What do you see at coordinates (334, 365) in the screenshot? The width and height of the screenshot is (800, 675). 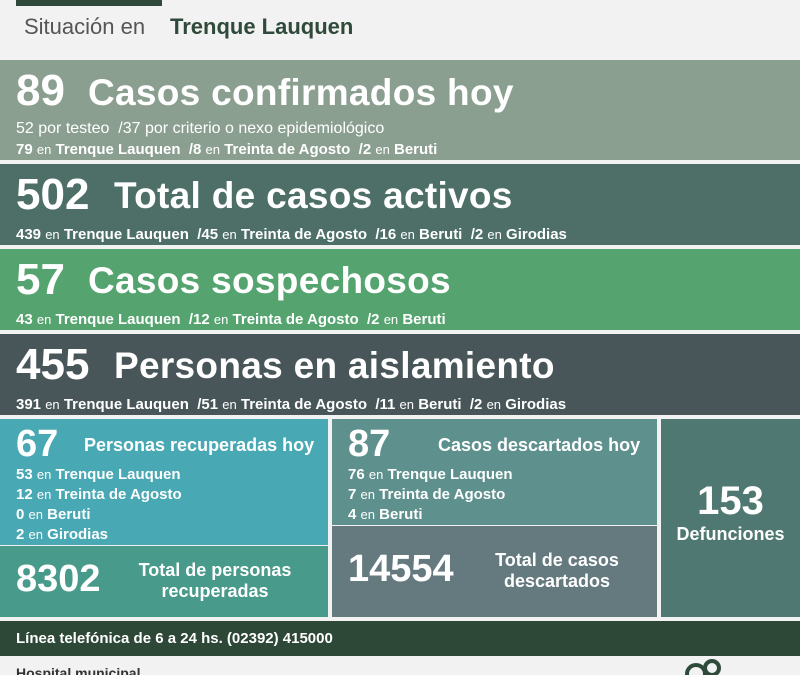 I see `isolation-title: Personas en aislamiento` at bounding box center [334, 365].